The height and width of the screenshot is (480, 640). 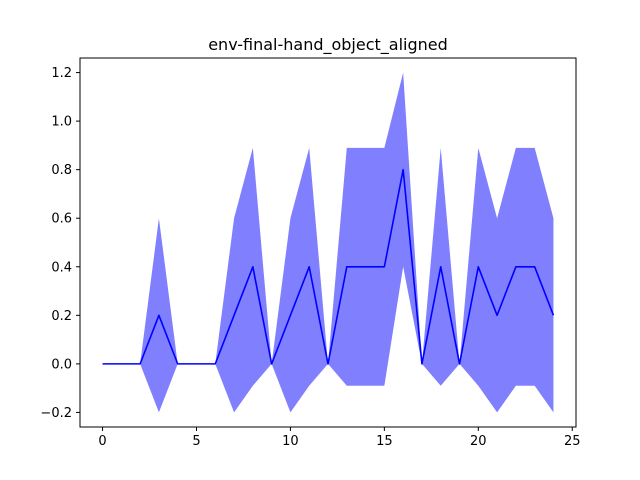 I want to click on x-tick-label: 0, so click(x=102, y=441).